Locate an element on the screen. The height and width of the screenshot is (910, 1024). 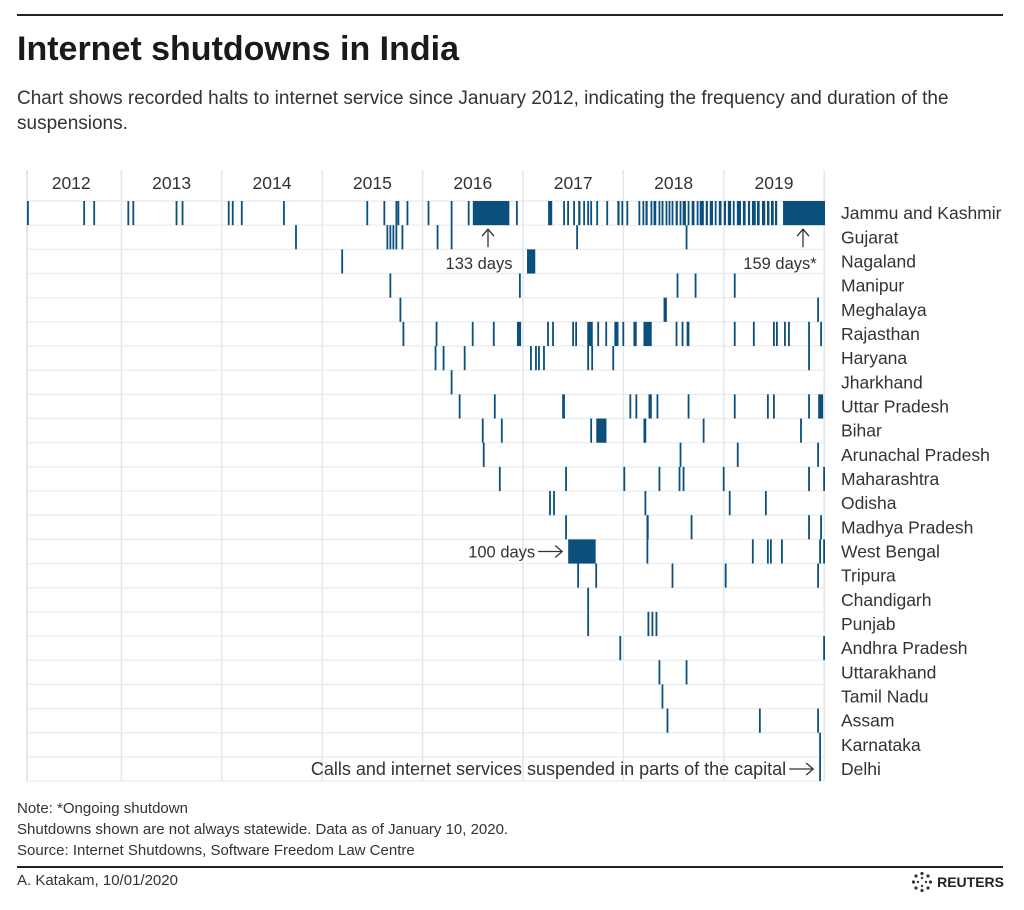
state-label: Andhra Pradesh is located at coordinates (904, 648).